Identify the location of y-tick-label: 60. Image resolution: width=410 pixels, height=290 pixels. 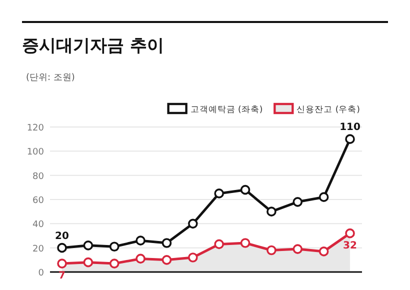
(38, 201).